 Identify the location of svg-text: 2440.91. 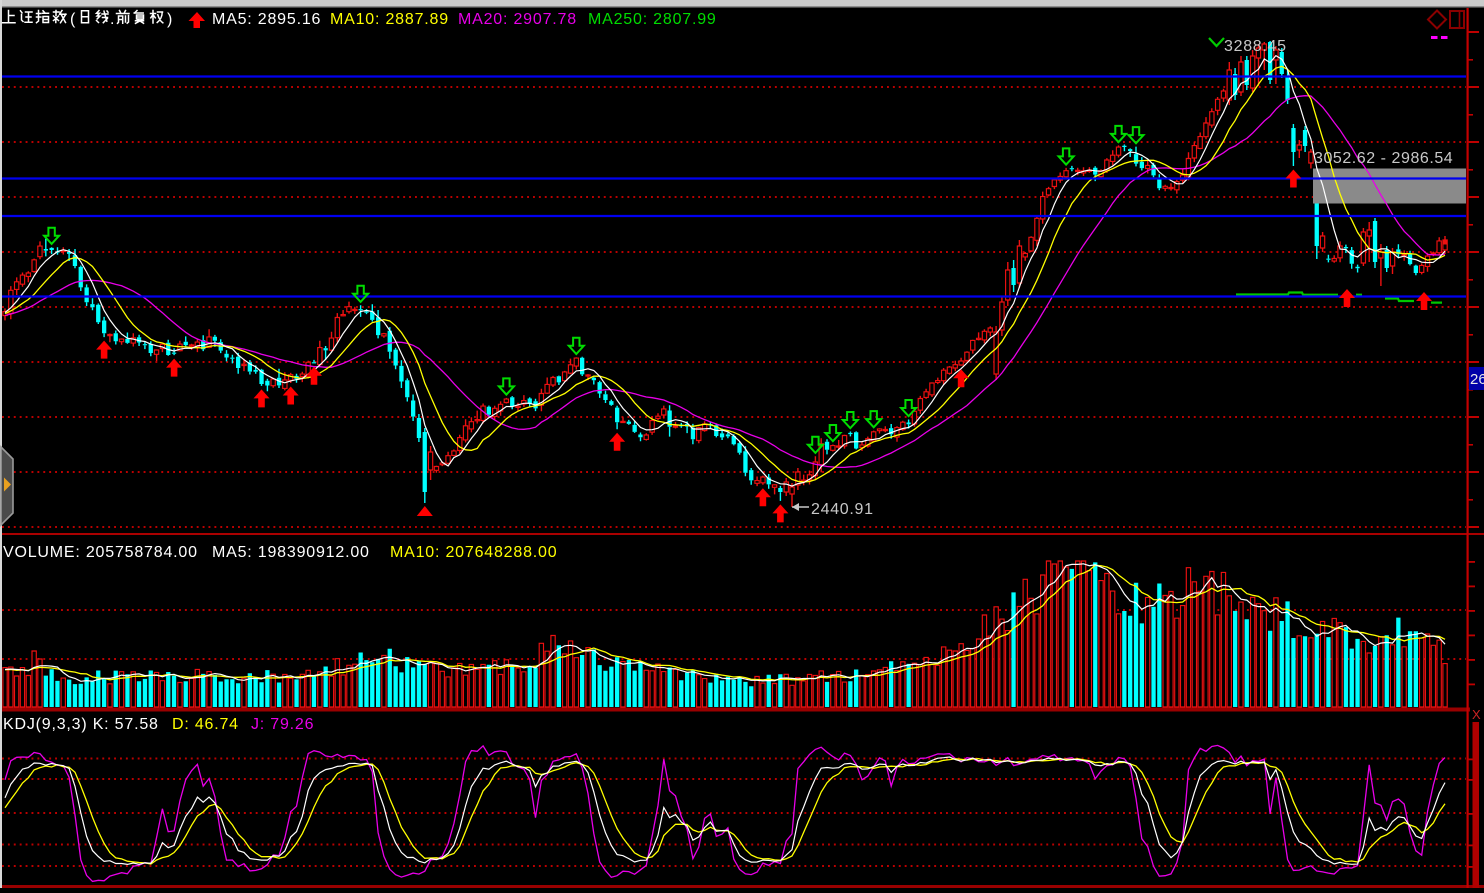
(842, 509).